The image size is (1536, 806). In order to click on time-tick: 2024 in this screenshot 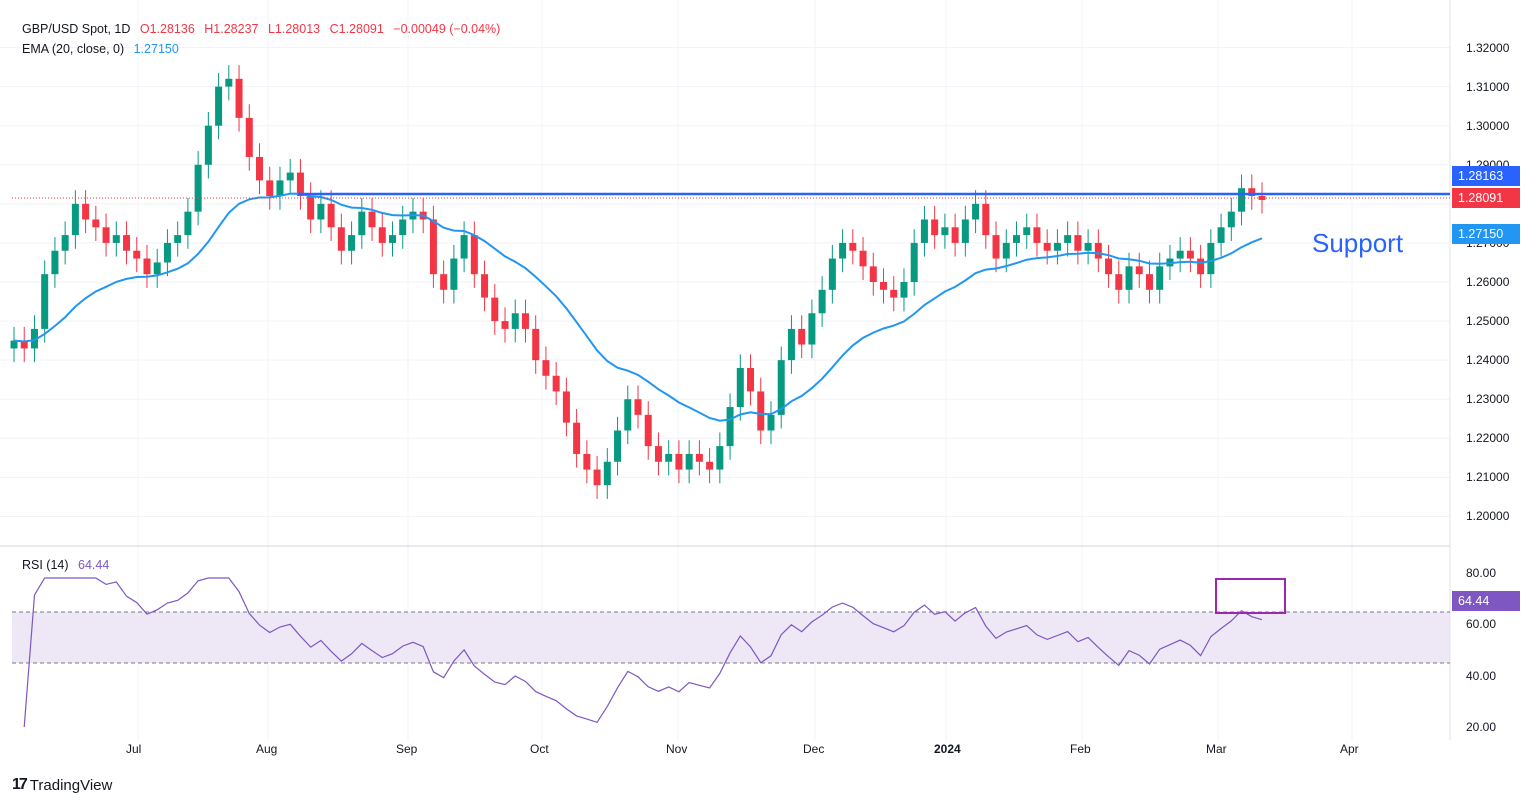, I will do `click(947, 749)`.